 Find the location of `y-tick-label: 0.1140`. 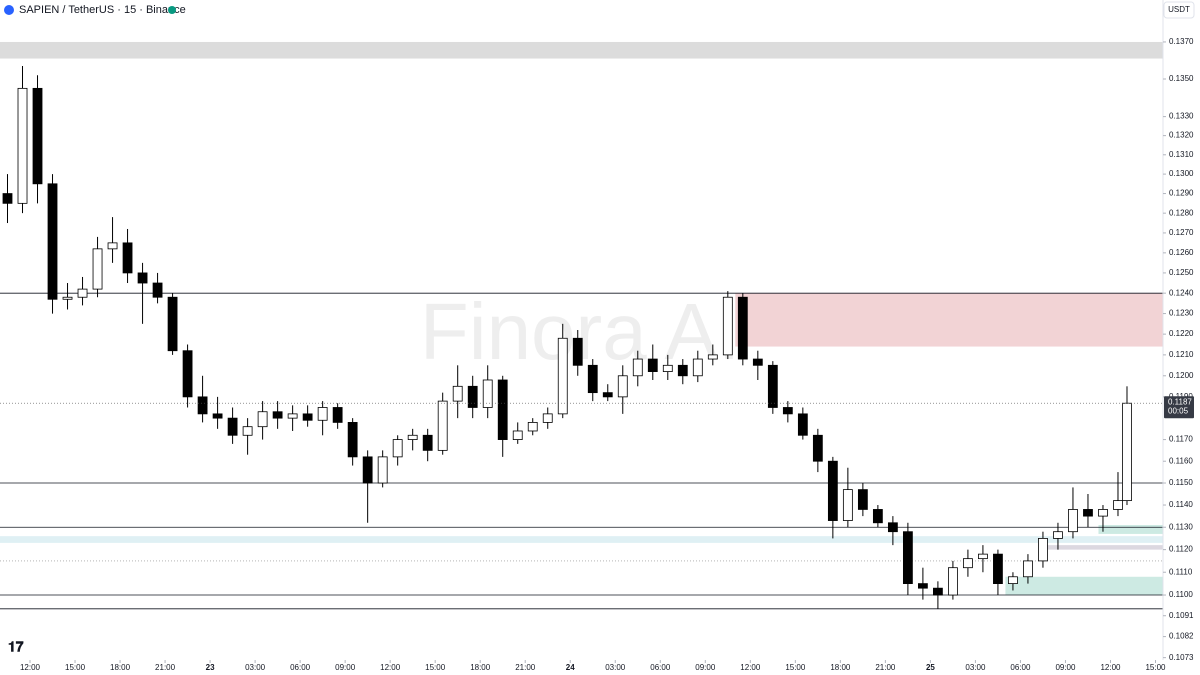

y-tick-label: 0.1140 is located at coordinates (1181, 504).